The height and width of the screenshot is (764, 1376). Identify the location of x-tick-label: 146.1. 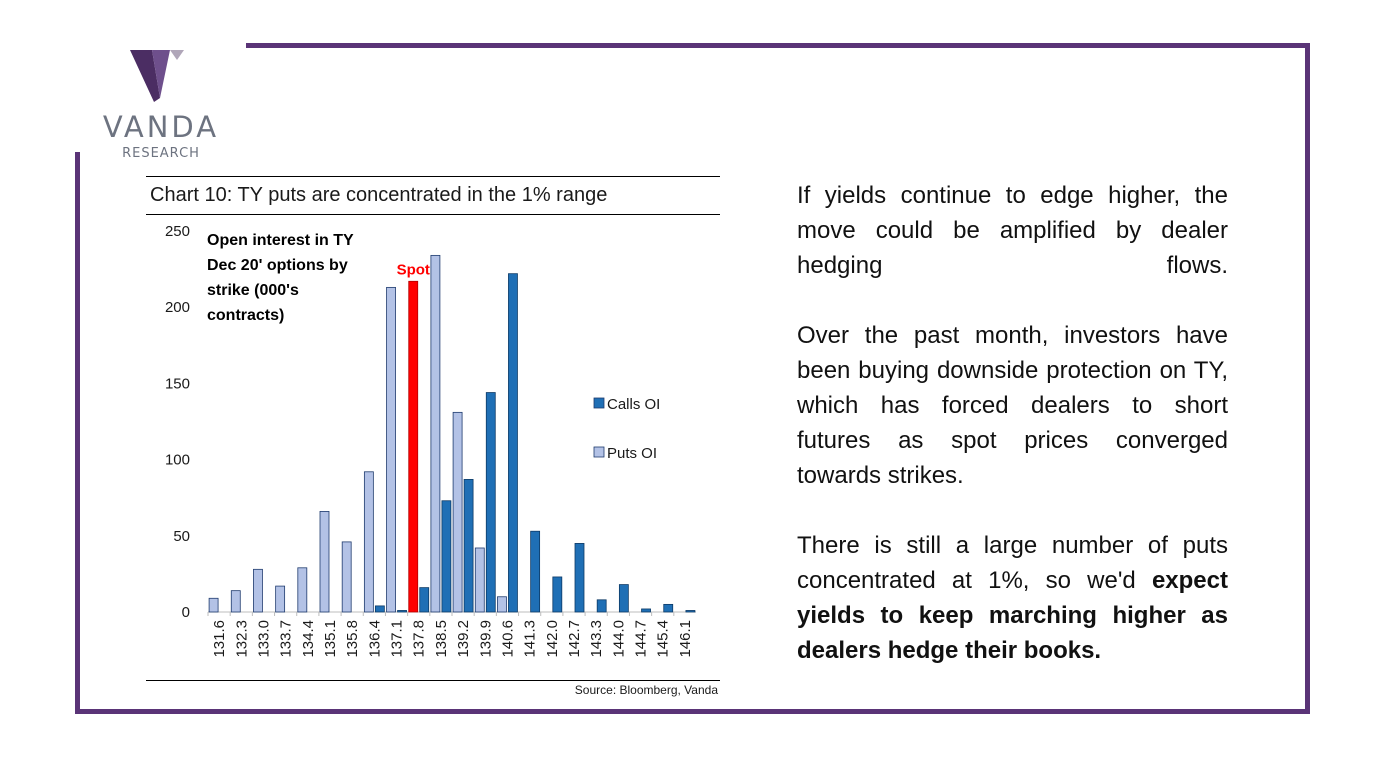
(685, 639).